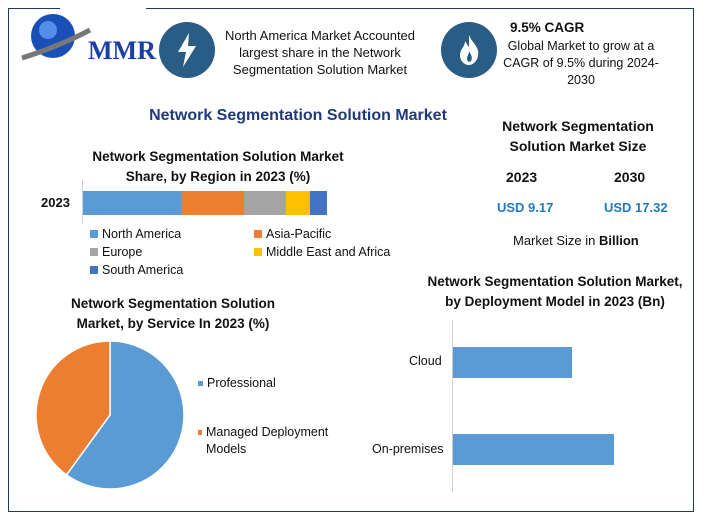 Image resolution: width=706 pixels, height=524 pixels. I want to click on cagr-title: 9.5% CAGR, so click(547, 27).